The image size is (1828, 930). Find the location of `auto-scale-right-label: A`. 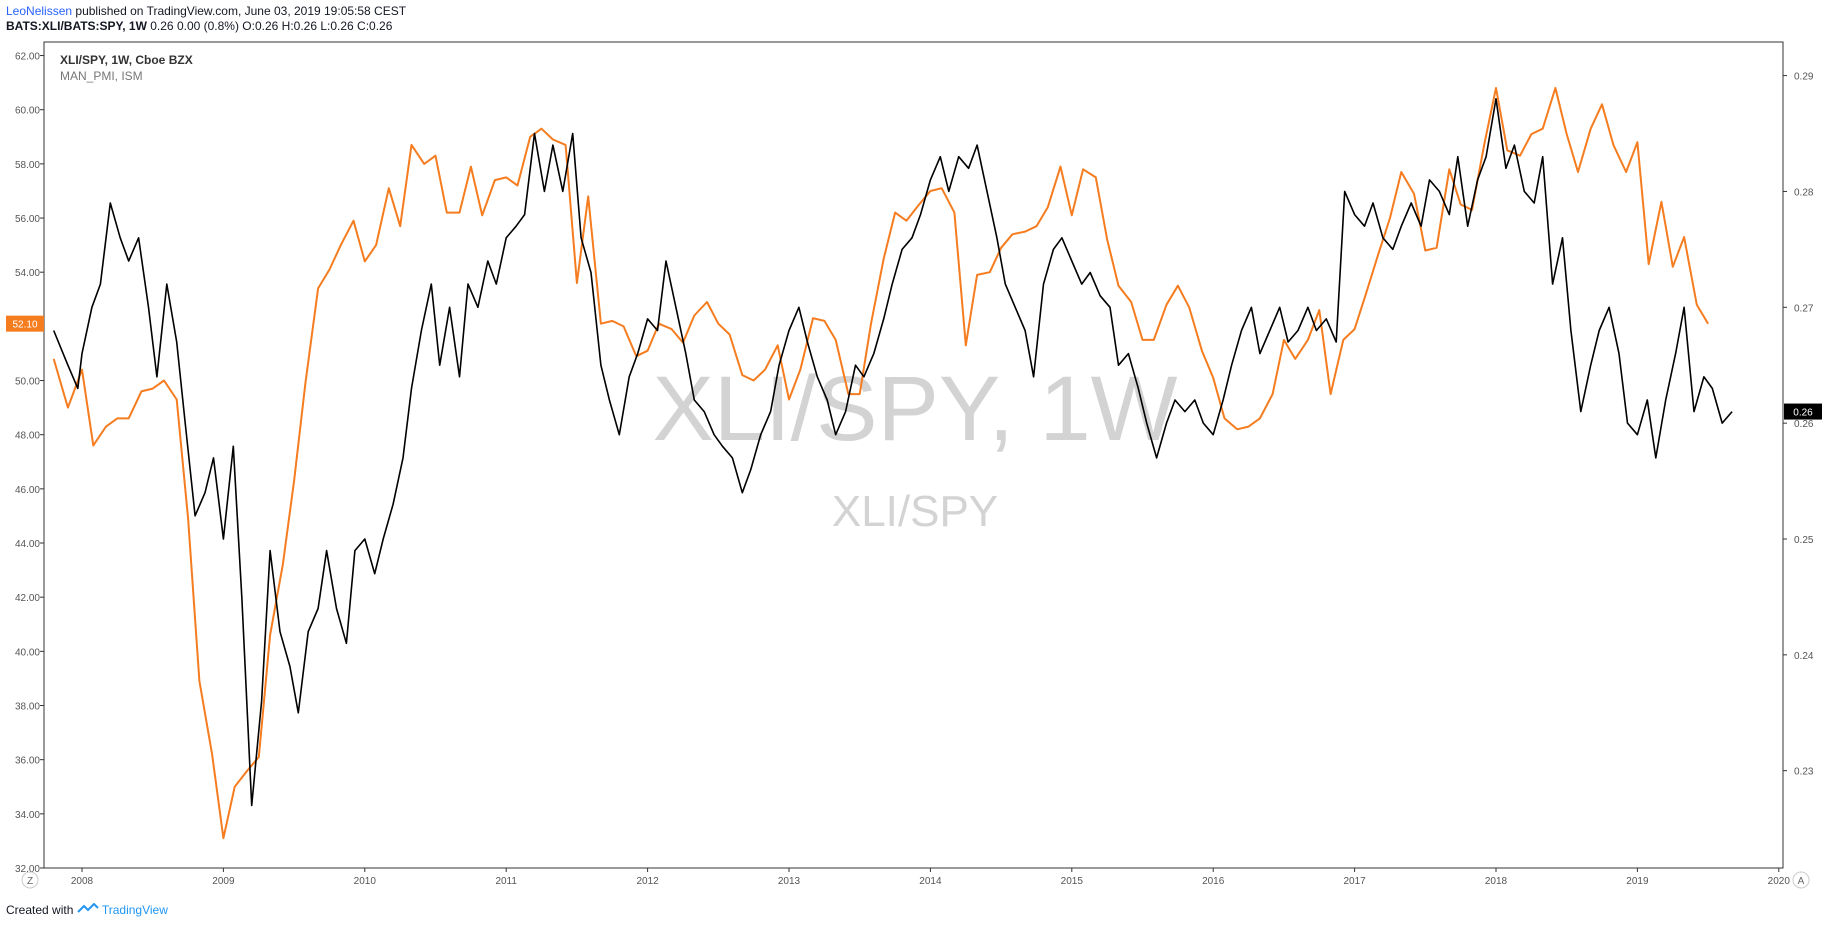

auto-scale-right-label: A is located at coordinates (1801, 881).